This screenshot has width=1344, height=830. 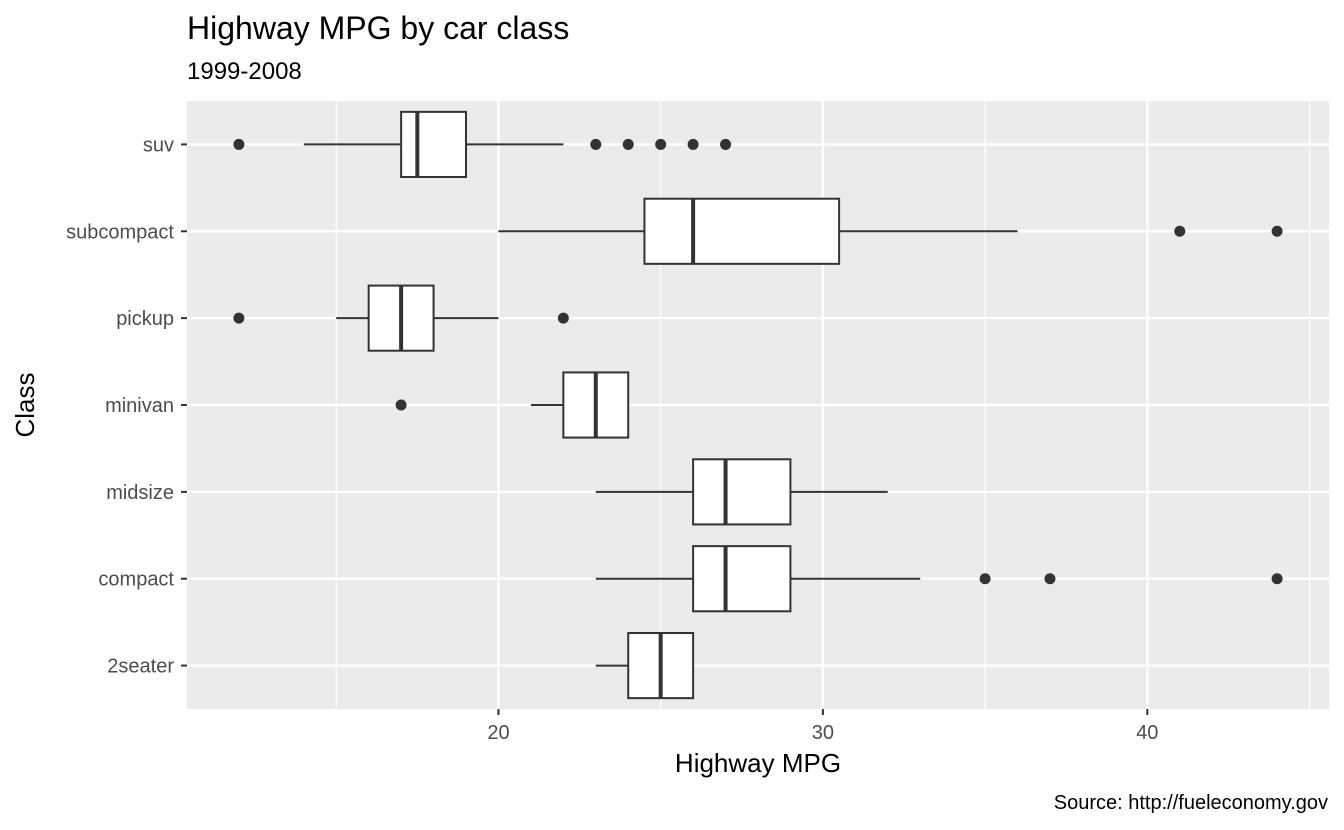 I want to click on x-axis-title: Highway MPG, so click(x=758, y=763).